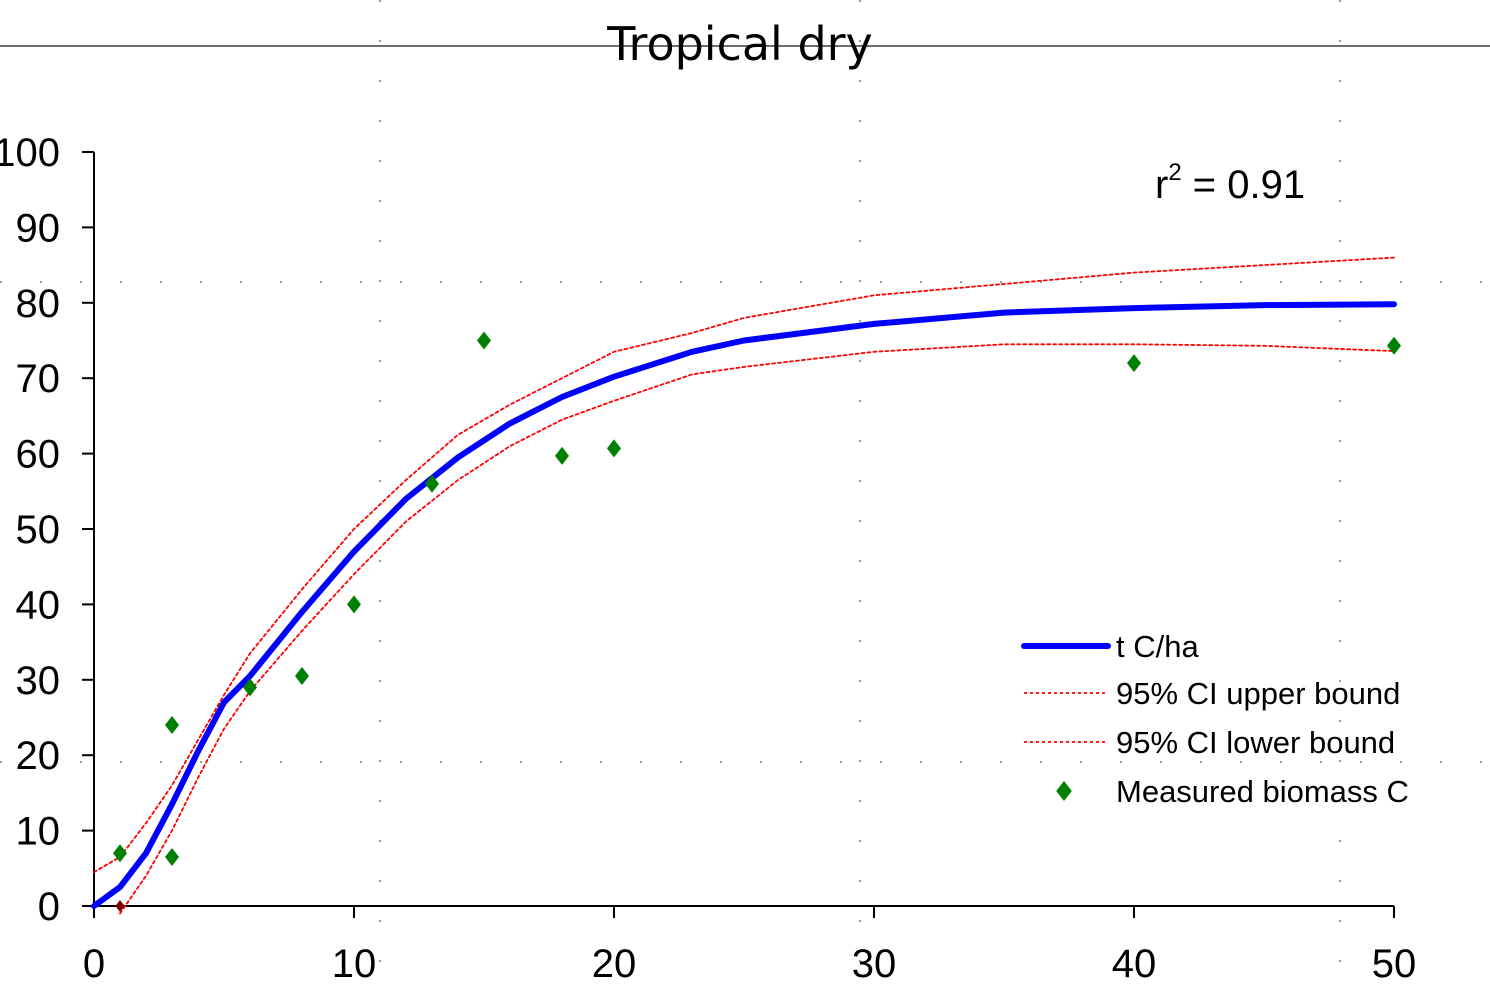  Describe the element at coordinates (38, 304) in the screenshot. I see `y-tick-label: 80` at that location.